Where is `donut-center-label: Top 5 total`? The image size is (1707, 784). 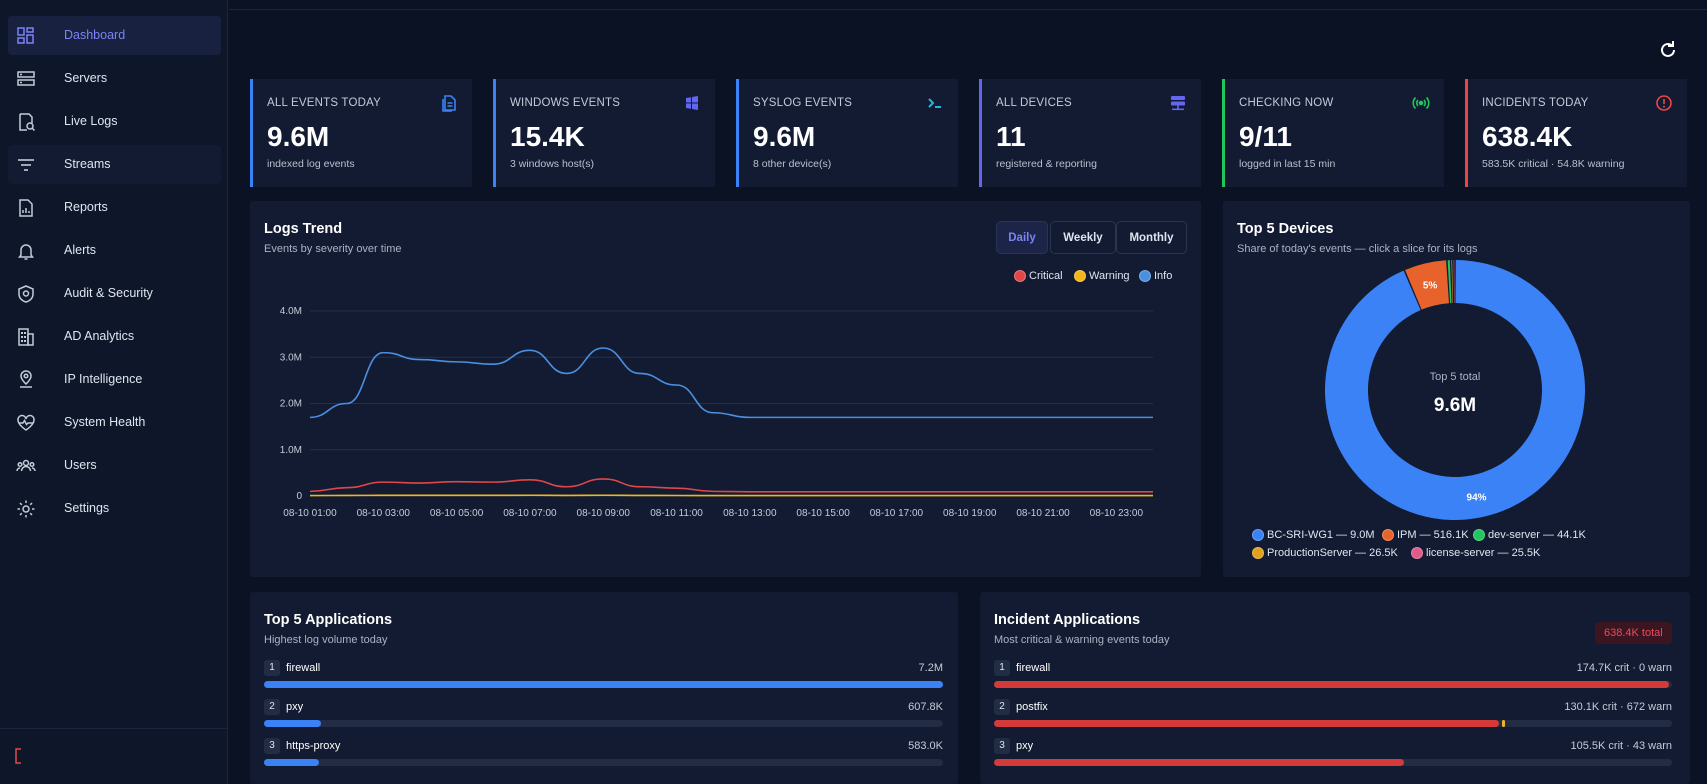
donut-center-label: Top 5 total is located at coordinates (1455, 377).